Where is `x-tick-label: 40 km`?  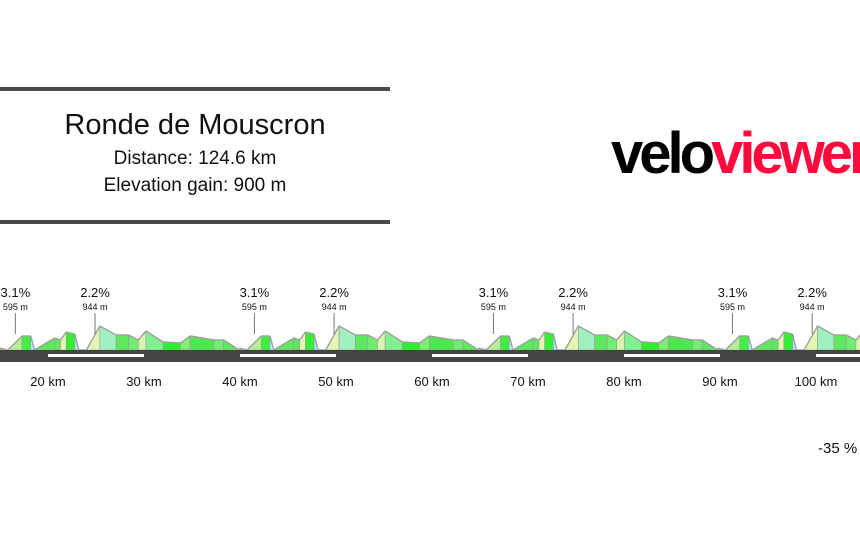 x-tick-label: 40 km is located at coordinates (239, 381).